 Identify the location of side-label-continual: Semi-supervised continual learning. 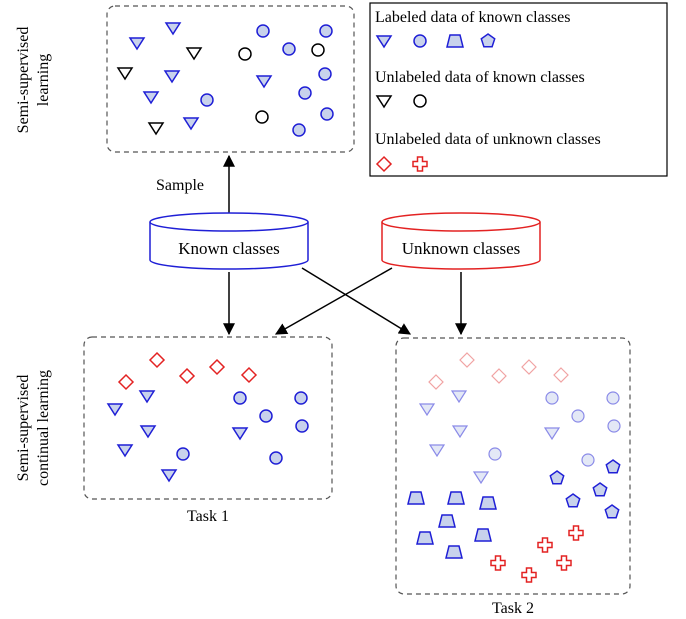
(33, 428).